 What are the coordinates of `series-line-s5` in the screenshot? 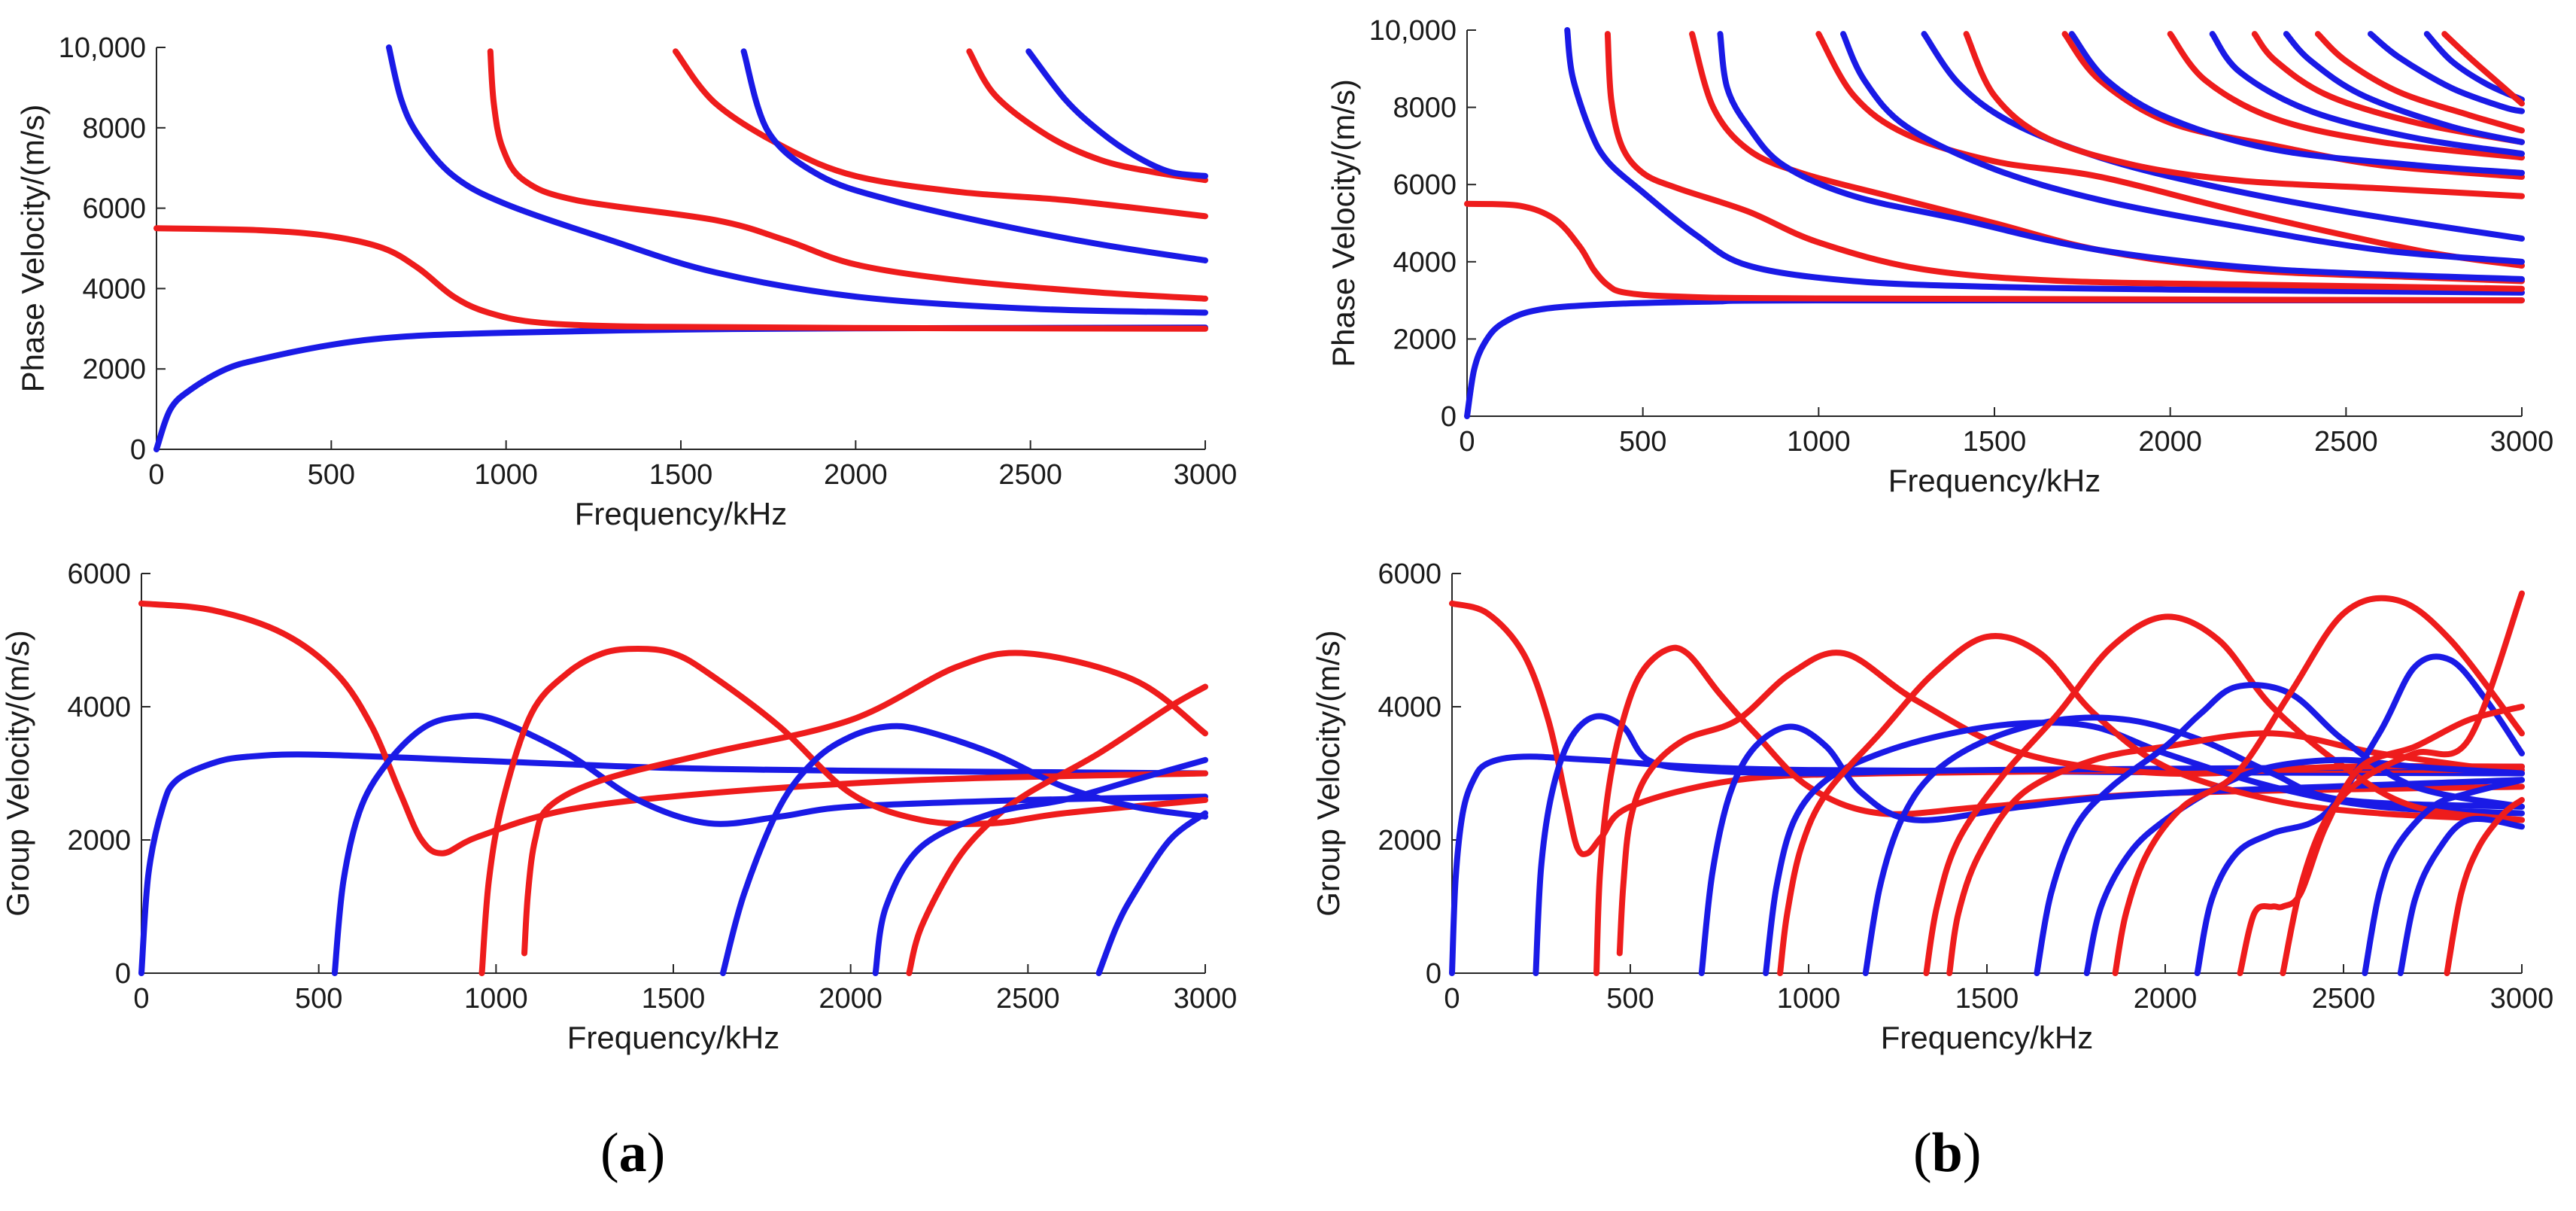 It's located at (2235, 853).